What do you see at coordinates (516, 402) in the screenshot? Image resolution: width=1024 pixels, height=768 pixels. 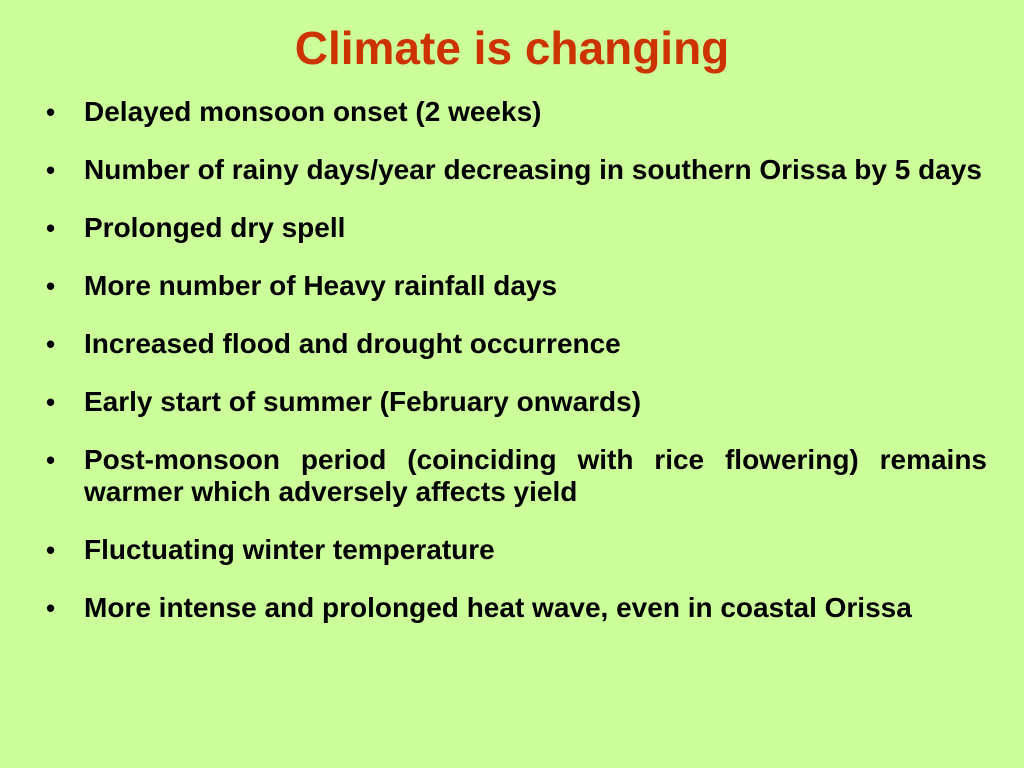 I see `bullet-item: Early start of summer (February onwards)` at bounding box center [516, 402].